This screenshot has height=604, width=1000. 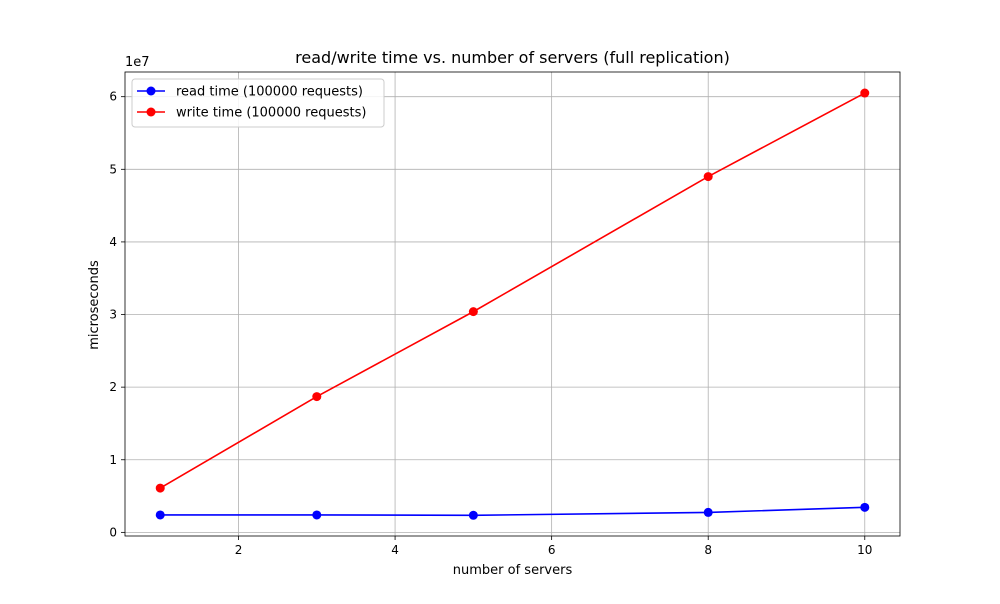 What do you see at coordinates (113, 242) in the screenshot?
I see `y-tick-label: 4` at bounding box center [113, 242].